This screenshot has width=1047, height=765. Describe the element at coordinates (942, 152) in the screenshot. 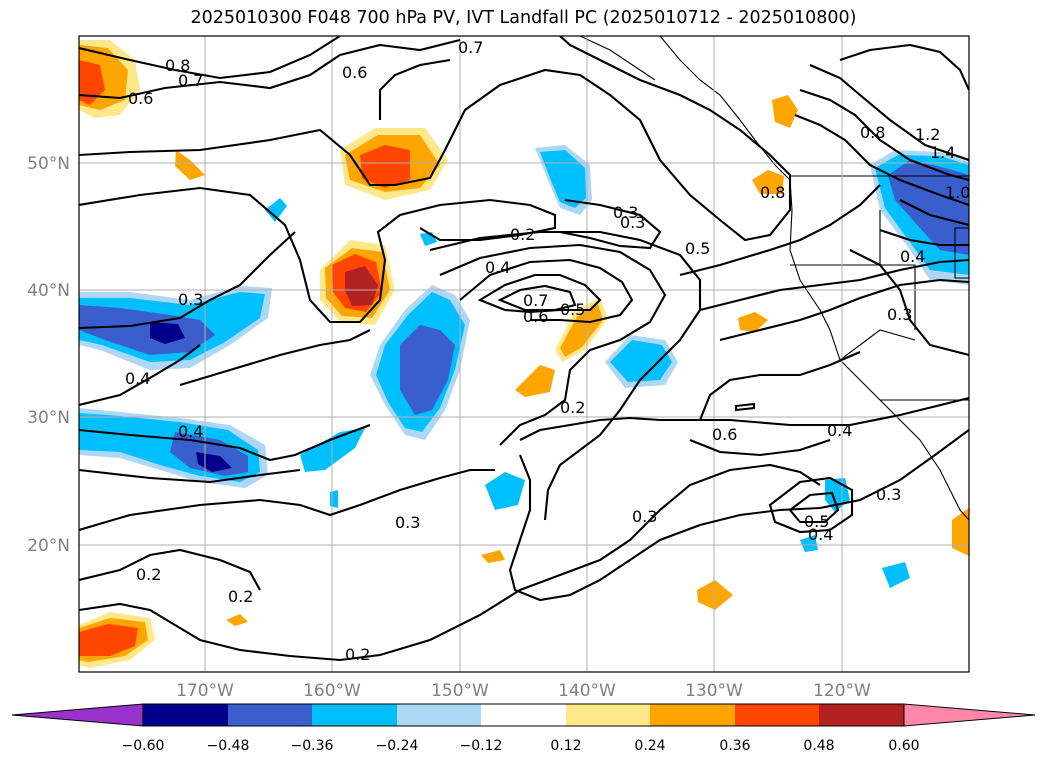

I see `contour-label: 1.4` at that location.